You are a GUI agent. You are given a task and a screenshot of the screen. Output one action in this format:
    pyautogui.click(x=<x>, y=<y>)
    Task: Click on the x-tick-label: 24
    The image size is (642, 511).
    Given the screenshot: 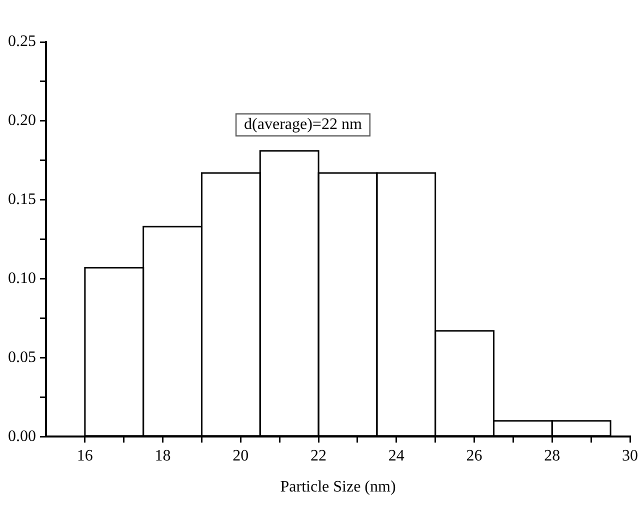 What is the action you would take?
    pyautogui.click(x=396, y=455)
    